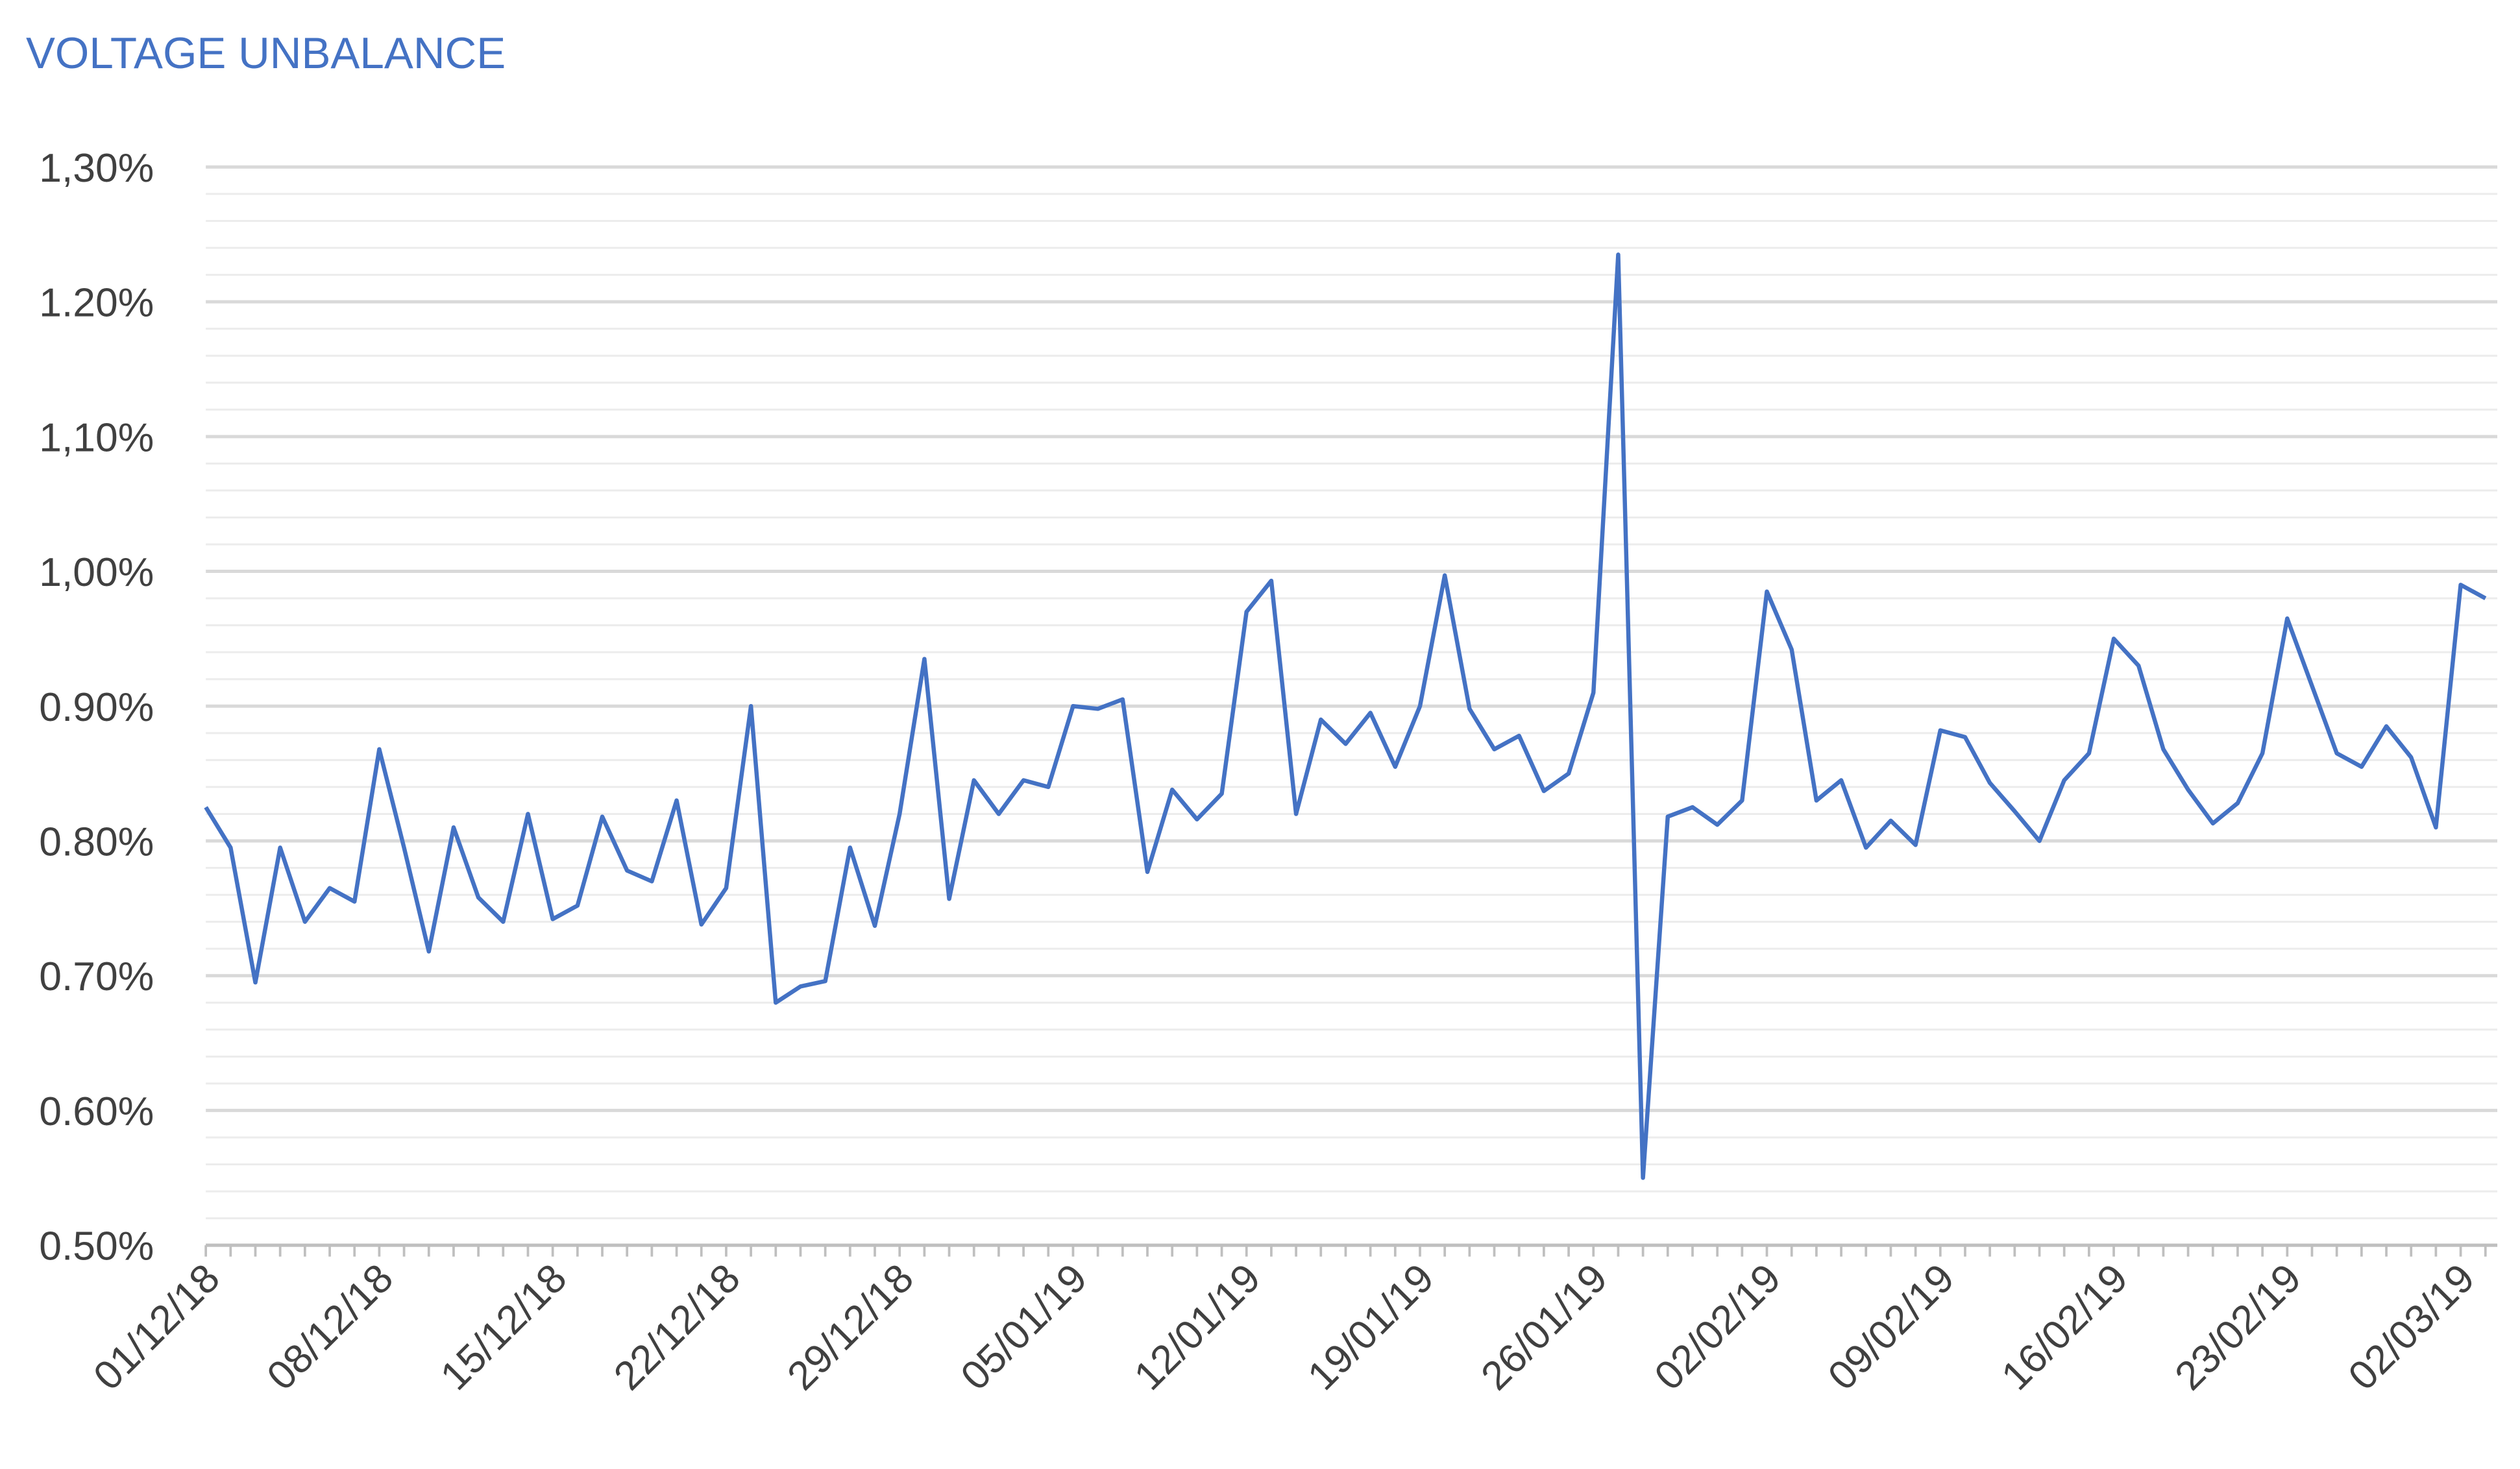  Describe the element at coordinates (97, 1111) in the screenshot. I see `y-tick-label: 0.60%` at that location.